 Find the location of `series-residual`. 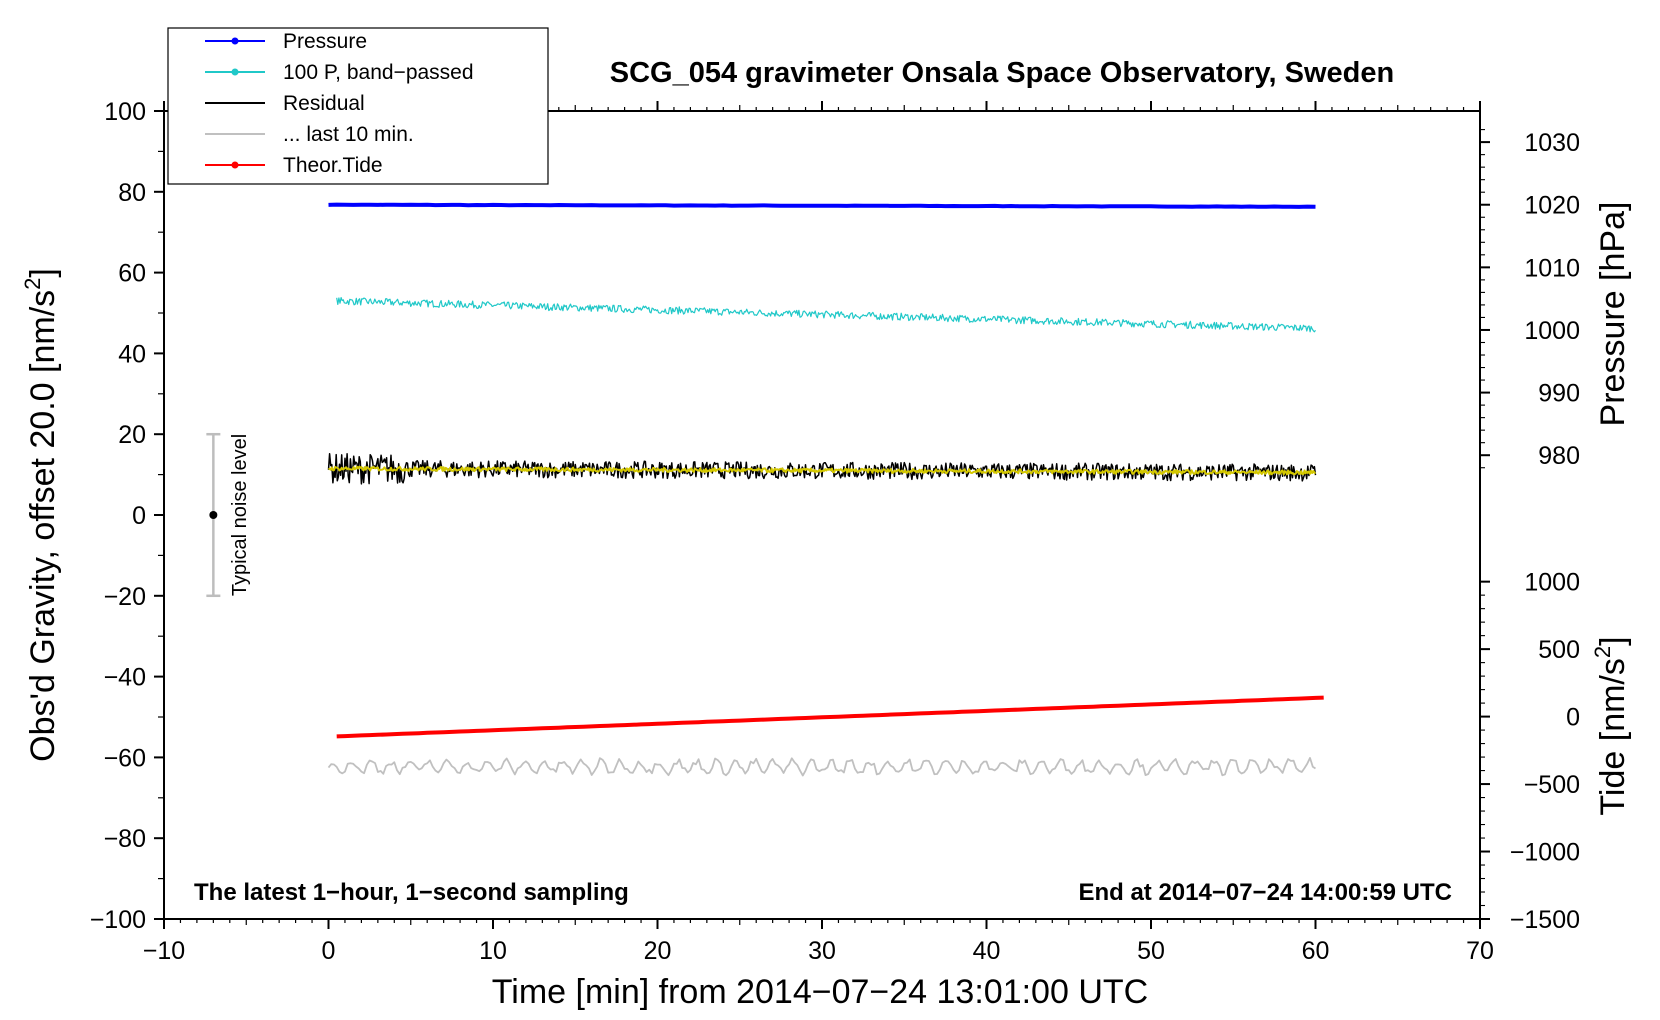

series-residual is located at coordinates (822, 468).